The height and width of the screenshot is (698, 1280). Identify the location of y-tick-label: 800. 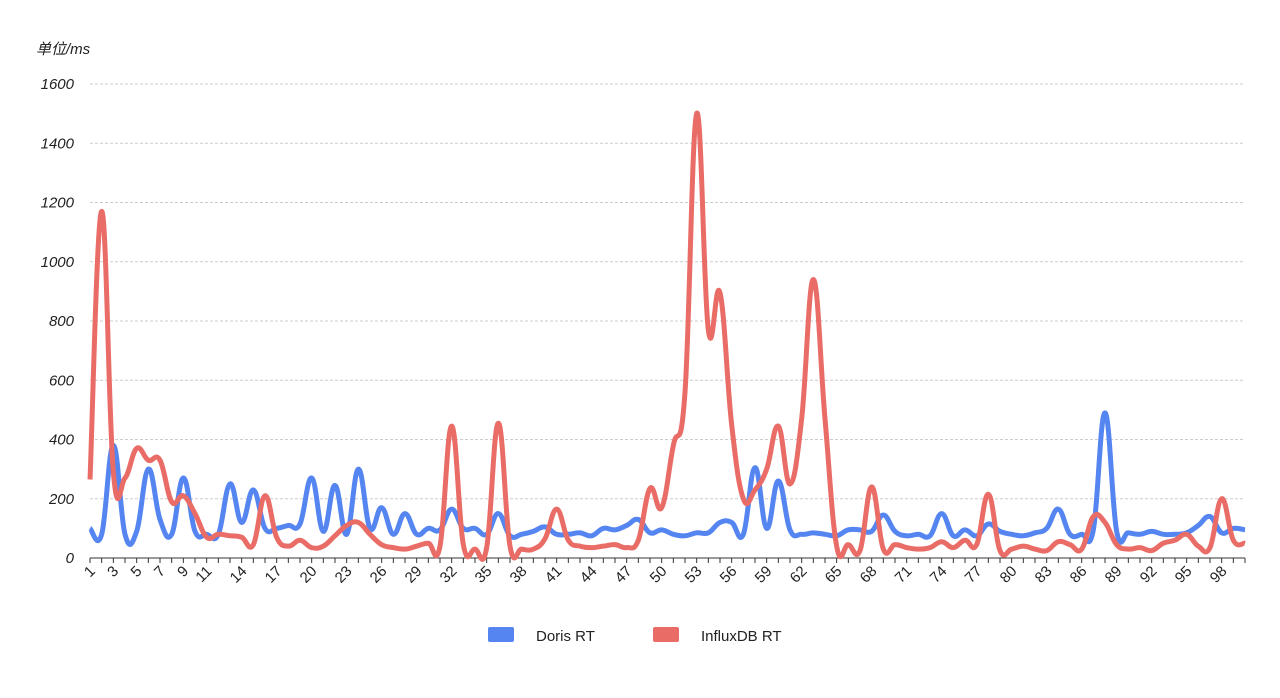
(62, 321).